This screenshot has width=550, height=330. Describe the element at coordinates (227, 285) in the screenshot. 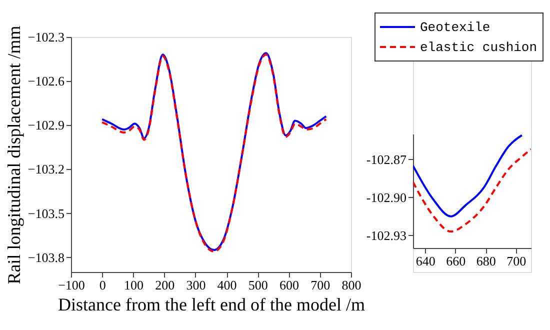

I see `x-tick-label: 400` at that location.